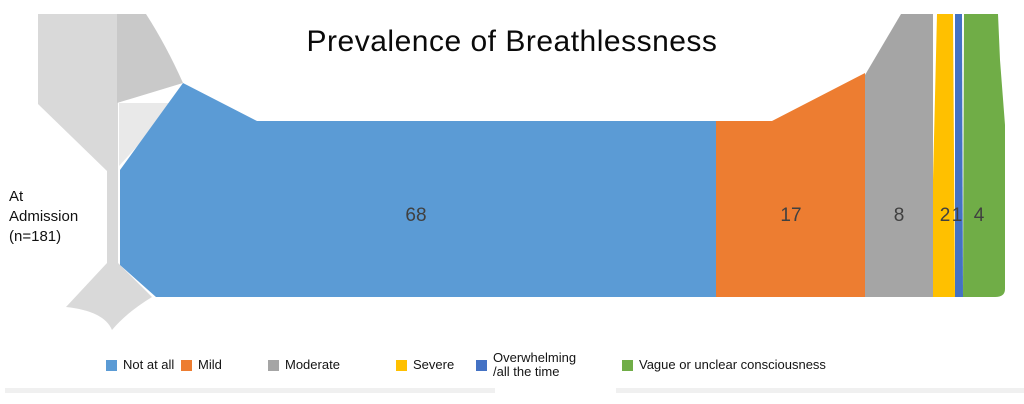 The width and height of the screenshot is (1024, 404). I want to click on stage-label: At Admission (n=181), so click(44, 216).